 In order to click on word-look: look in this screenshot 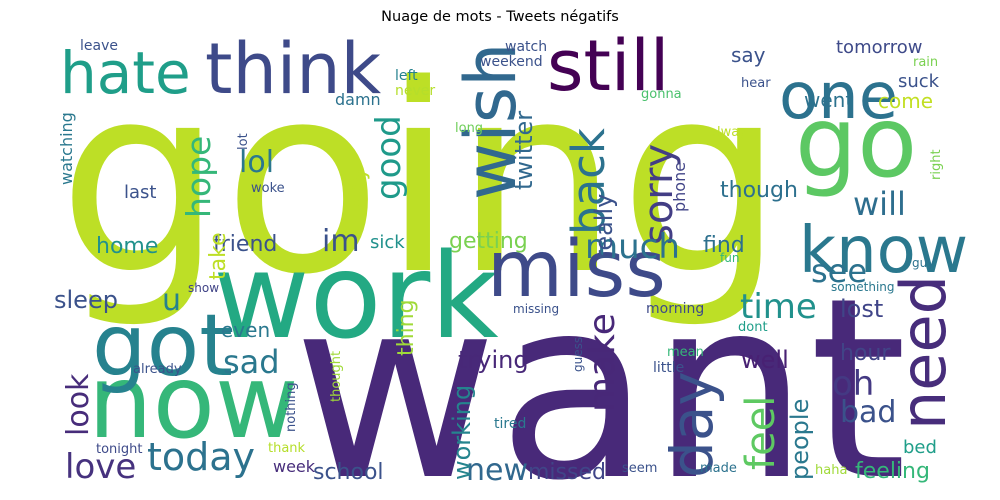, I will do `click(78, 404)`.